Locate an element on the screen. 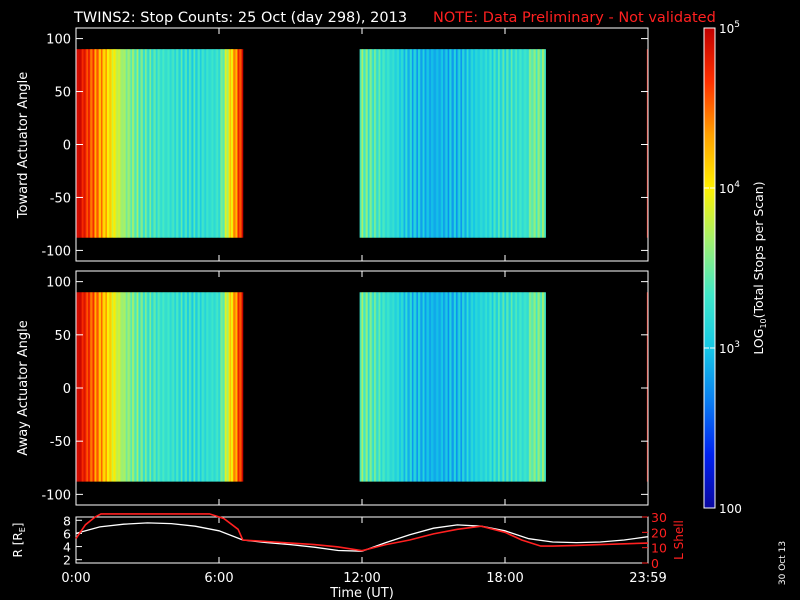 The height and width of the screenshot is (600, 800). y-axis-label-away: Away Actuator Angle is located at coordinates (23, 387).